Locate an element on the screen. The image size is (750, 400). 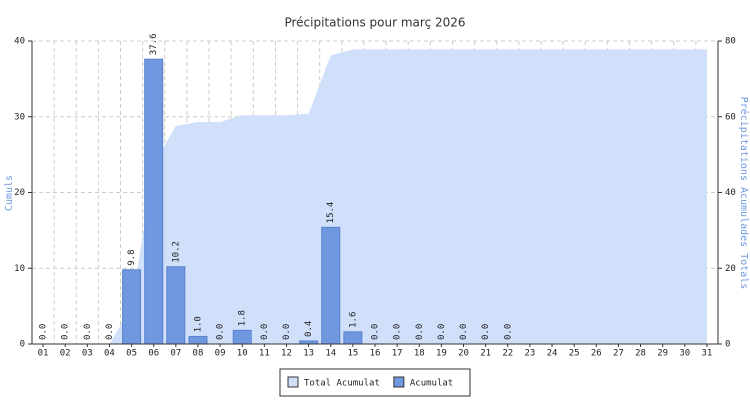
data-label: 1.0 is located at coordinates (198, 324).